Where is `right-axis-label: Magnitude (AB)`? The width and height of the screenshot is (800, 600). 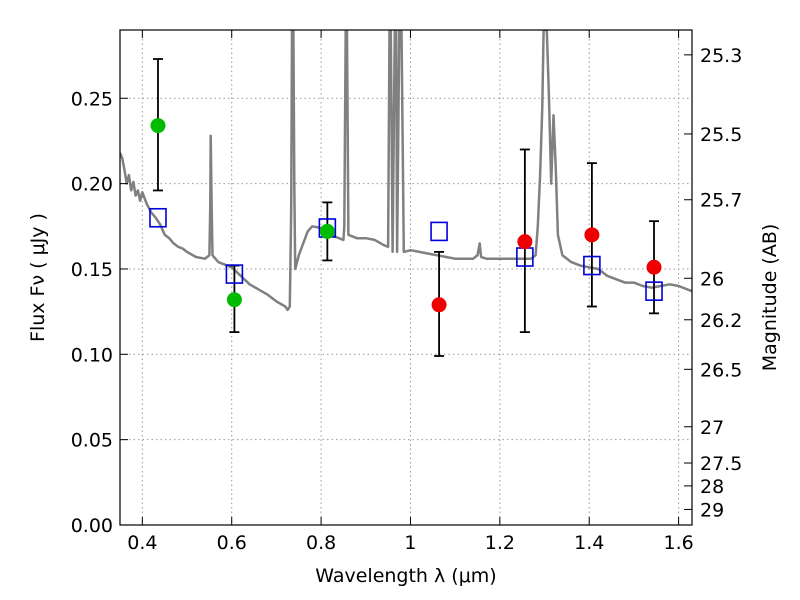 right-axis-label: Magnitude (AB) is located at coordinates (770, 298).